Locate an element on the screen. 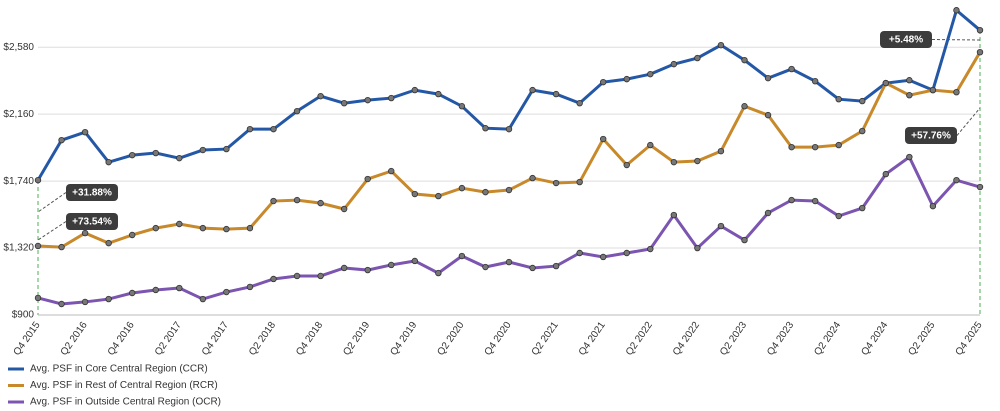 The image size is (1000, 411). legend-label: Avg. PSF in Rest of Central Region (RCR) is located at coordinates (124, 385).